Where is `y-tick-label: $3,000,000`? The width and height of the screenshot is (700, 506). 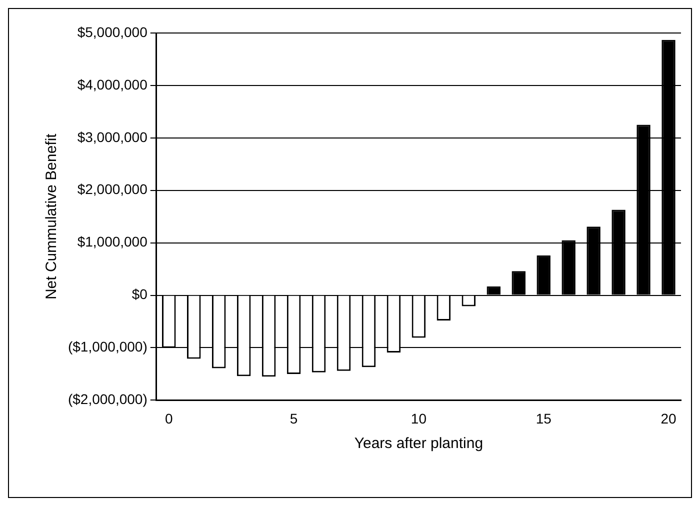 y-tick-label: $3,000,000 is located at coordinates (112, 136).